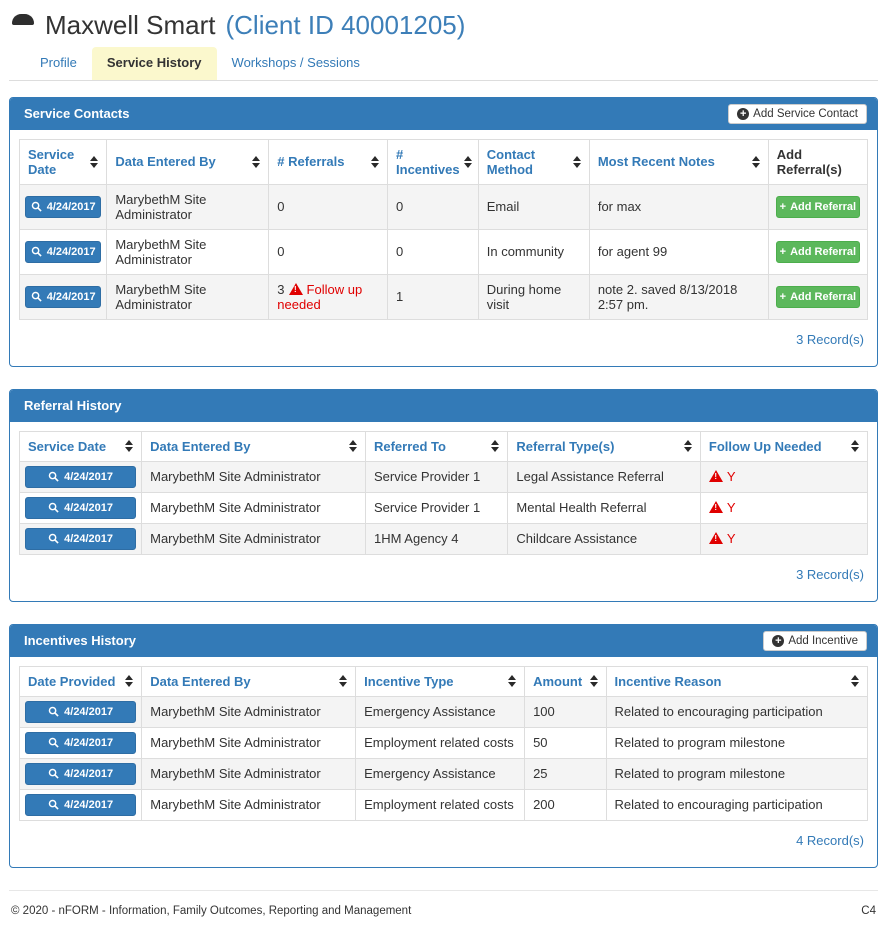 Image resolution: width=887 pixels, height=929 pixels. Describe the element at coordinates (320, 296) in the screenshot. I see `follow-up-needed-label: Follow up needed` at that location.